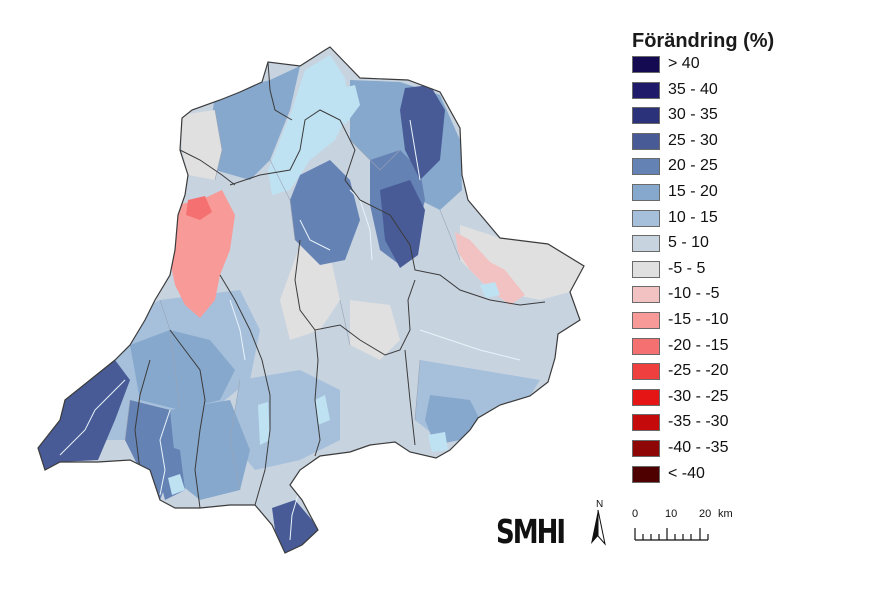  I want to click on scale-tick-label: 20, so click(705, 514).